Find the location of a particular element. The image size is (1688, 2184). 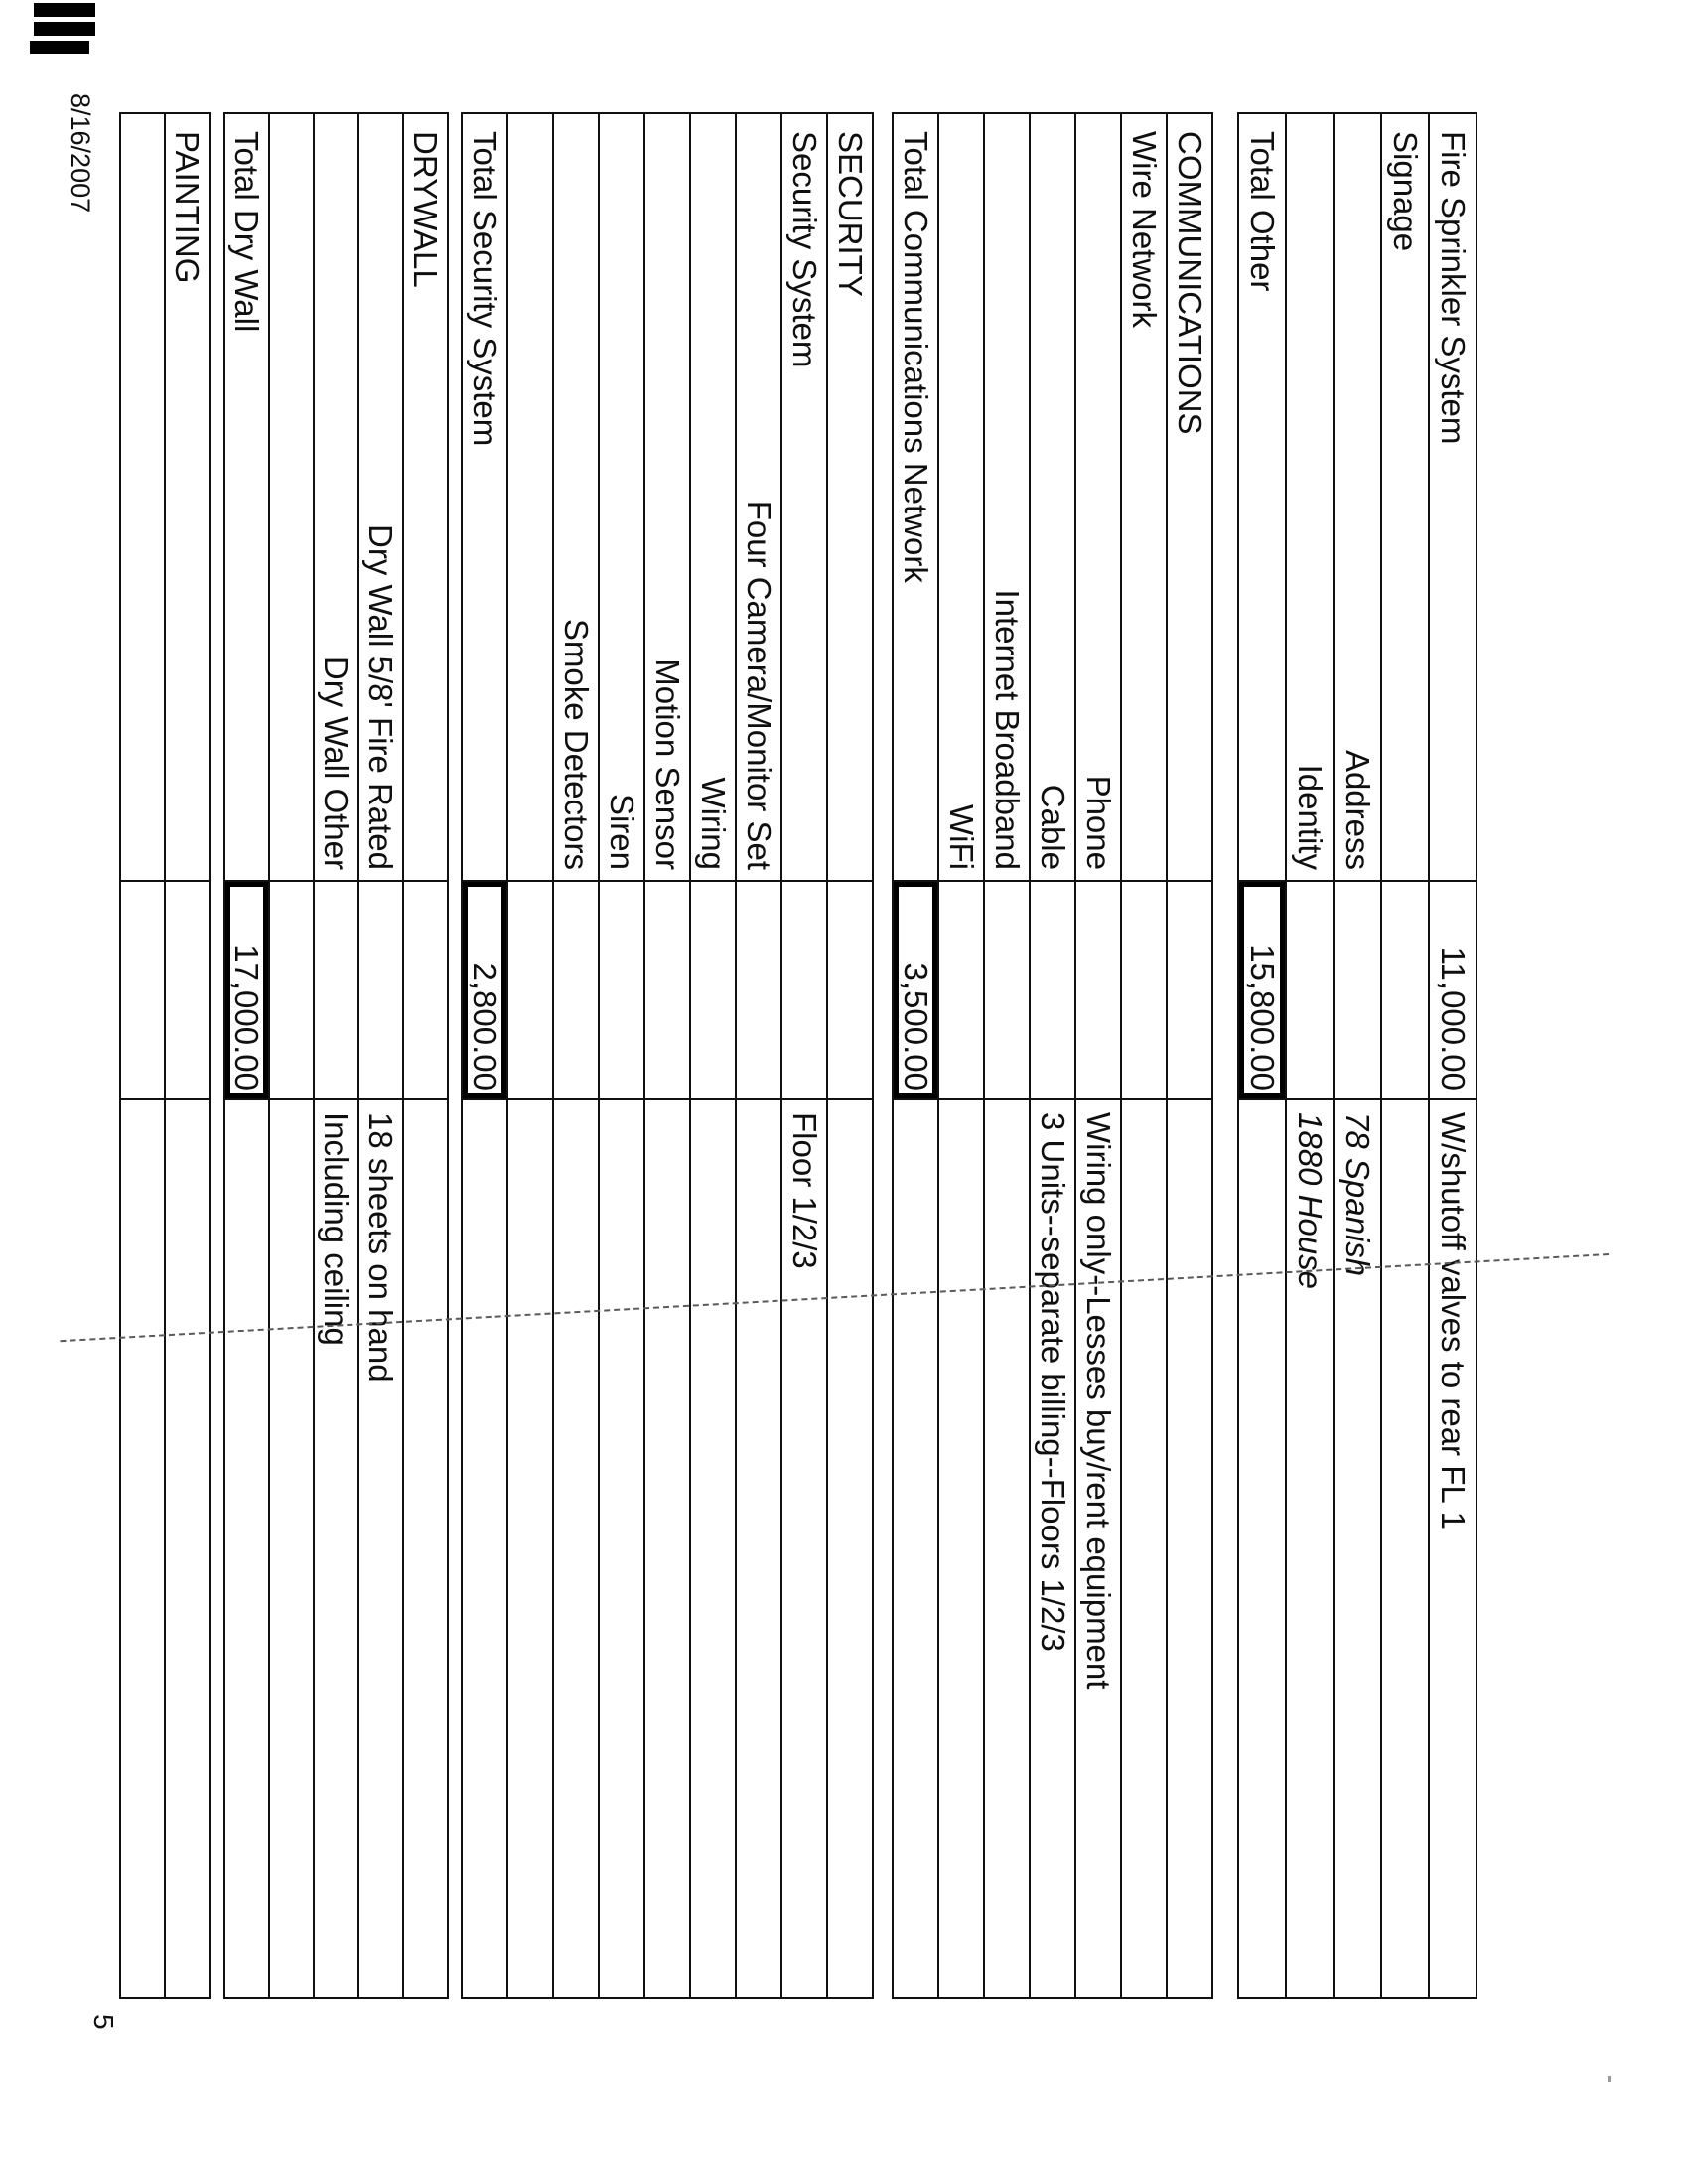

cell-label: DRYWALL is located at coordinates (425, 498).